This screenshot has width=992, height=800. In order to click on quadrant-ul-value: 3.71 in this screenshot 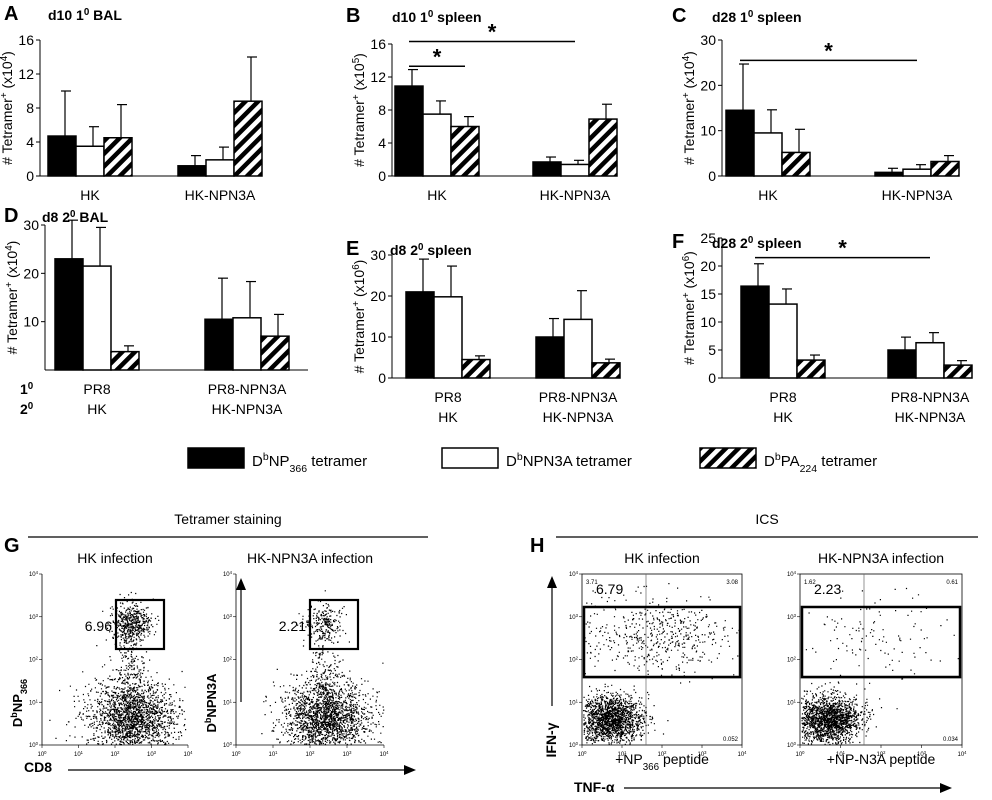, I will do `click(592, 583)`.